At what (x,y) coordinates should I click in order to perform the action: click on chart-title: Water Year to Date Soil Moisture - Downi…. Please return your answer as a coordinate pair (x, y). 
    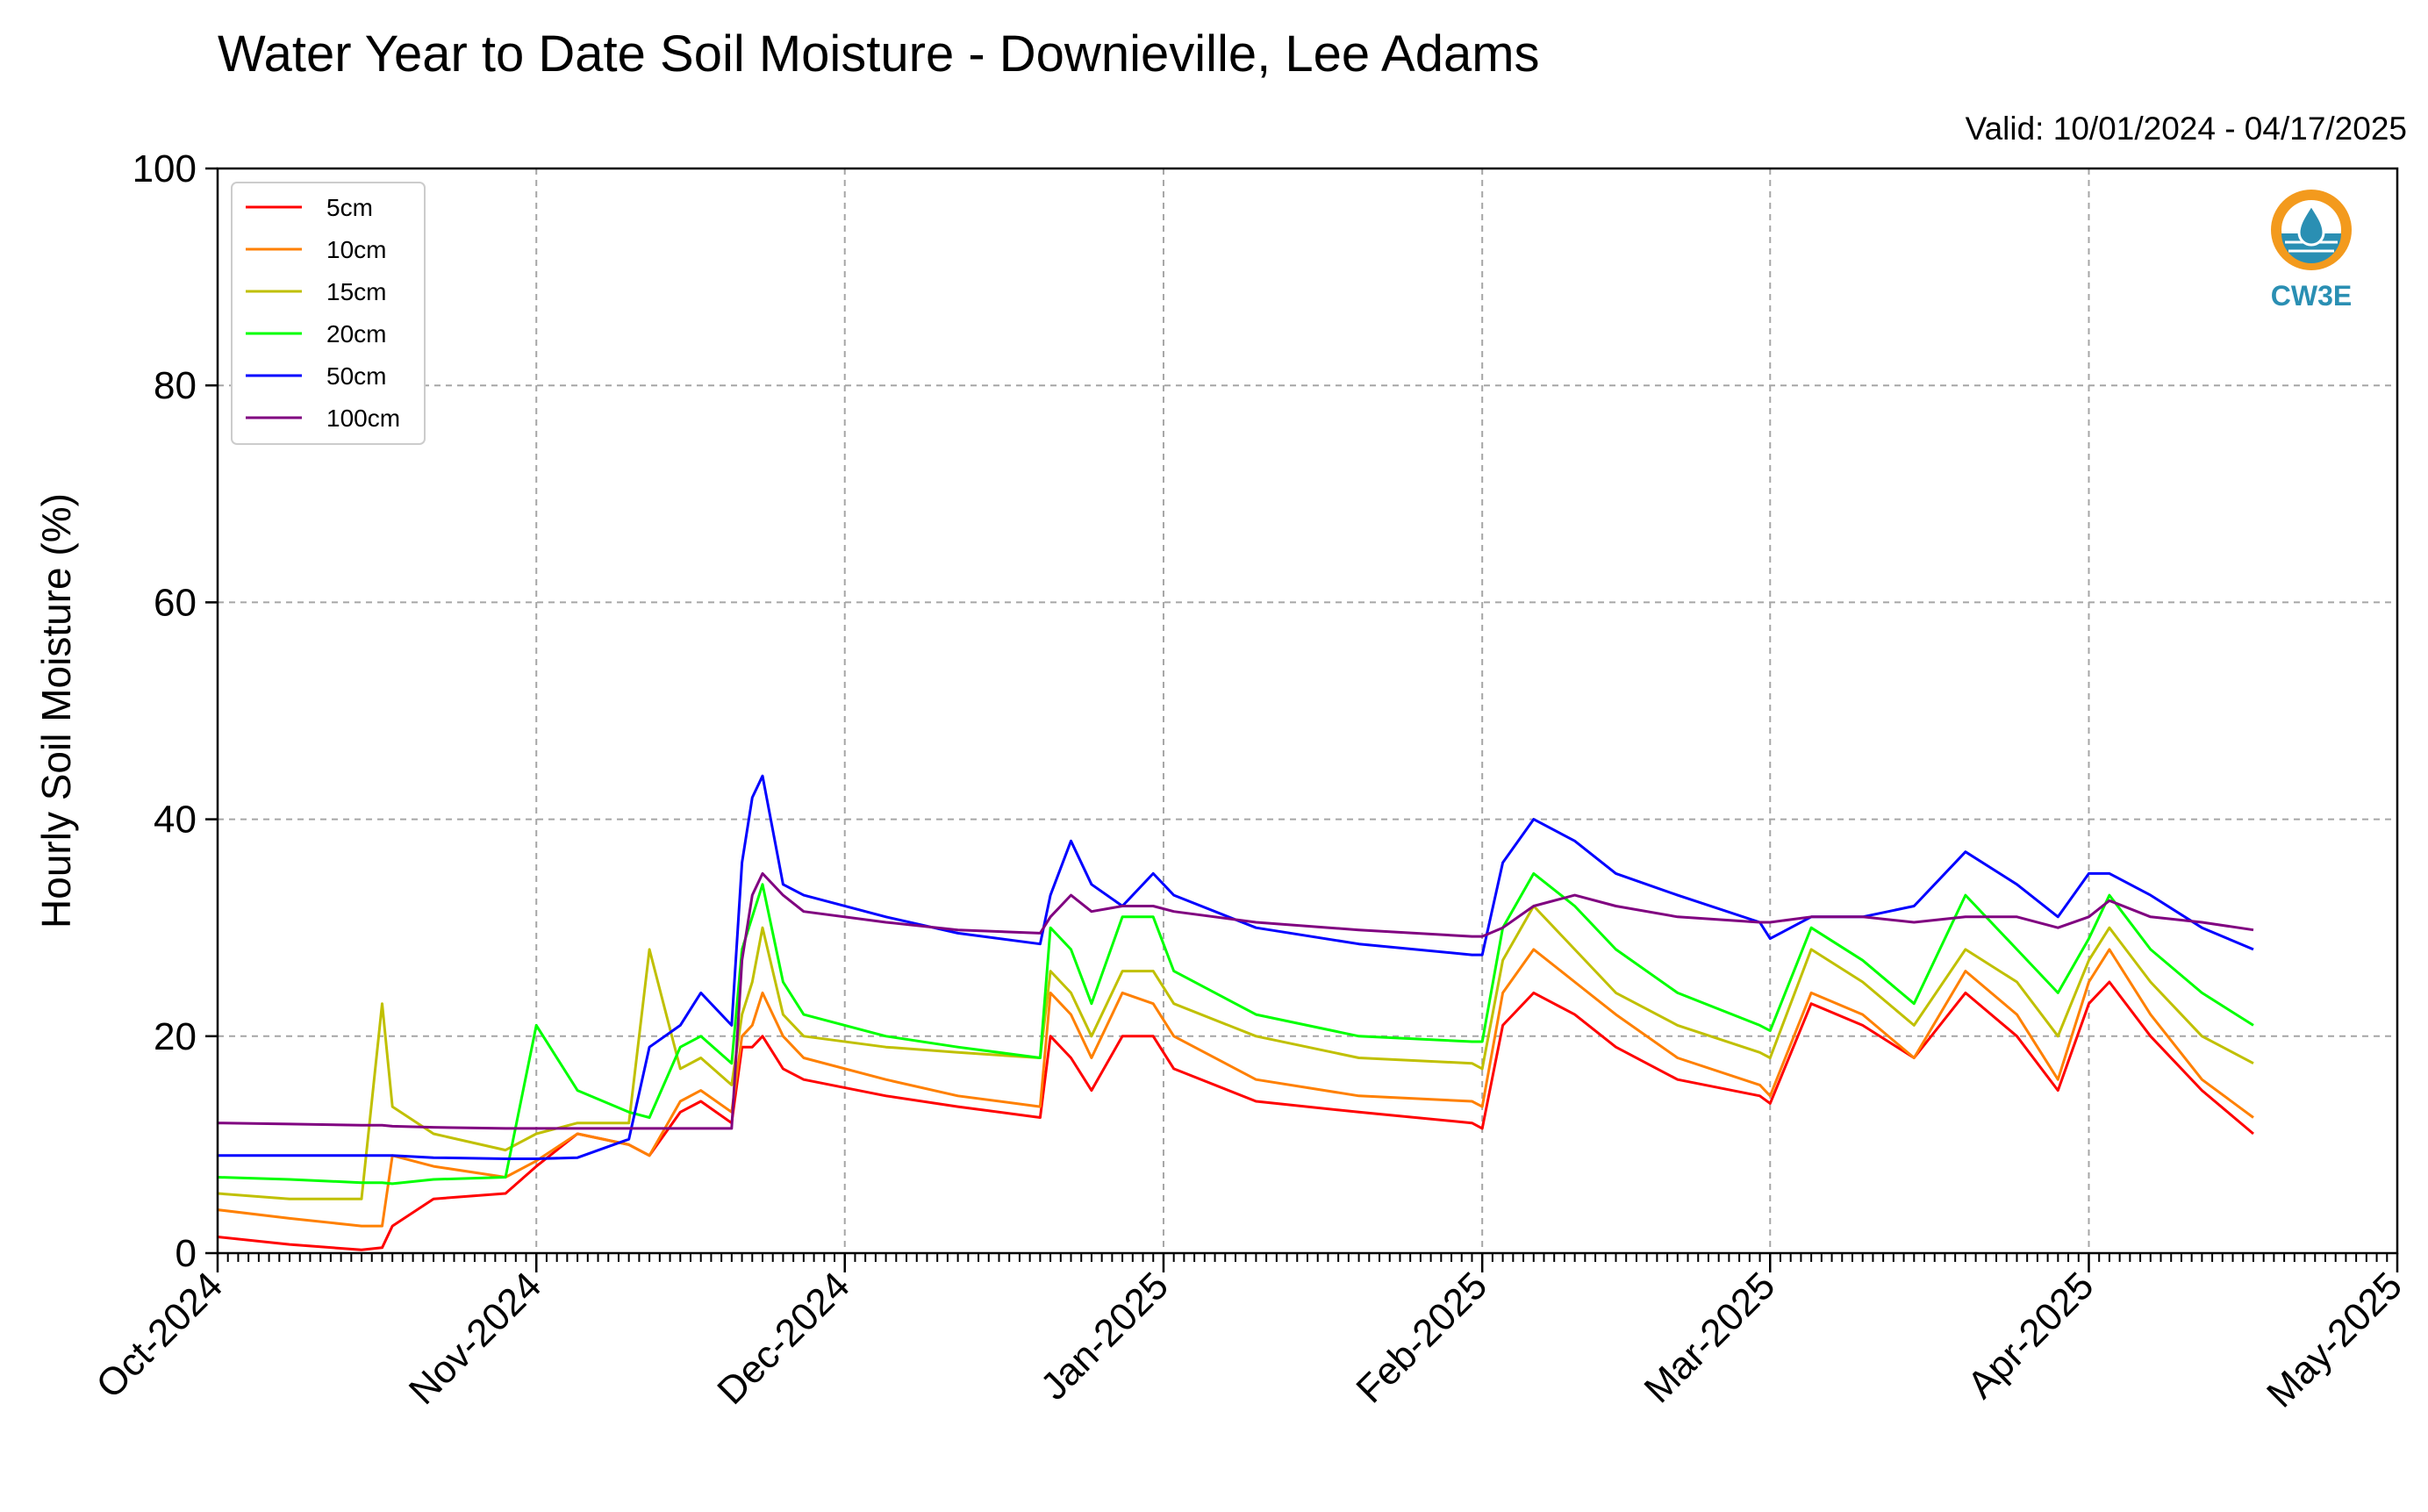
    Looking at the image, I should click on (879, 54).